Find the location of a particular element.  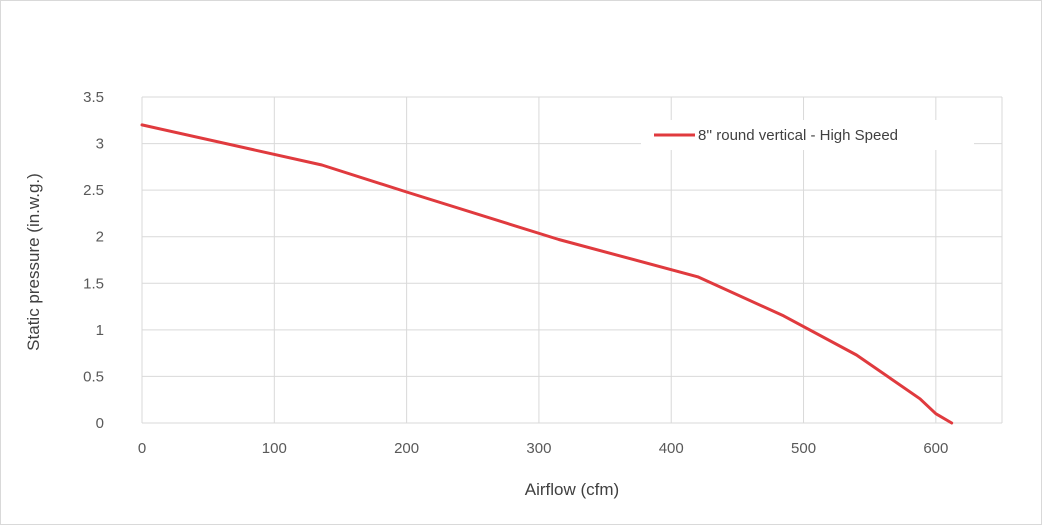

x-tick-label: 200 is located at coordinates (406, 448).